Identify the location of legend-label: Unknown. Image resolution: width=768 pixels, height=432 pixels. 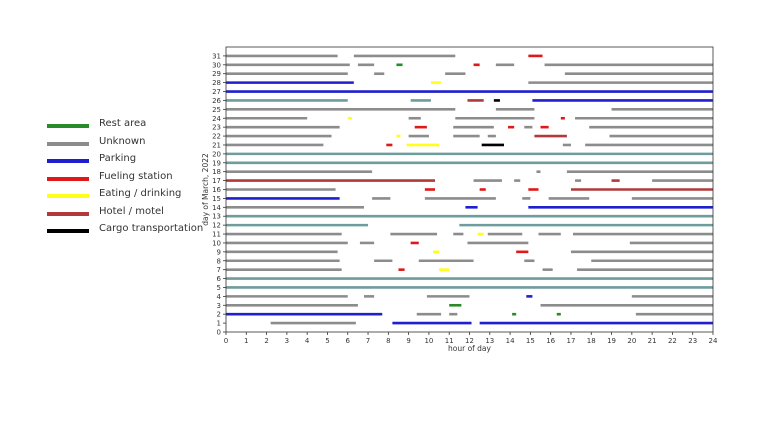
(122, 141).